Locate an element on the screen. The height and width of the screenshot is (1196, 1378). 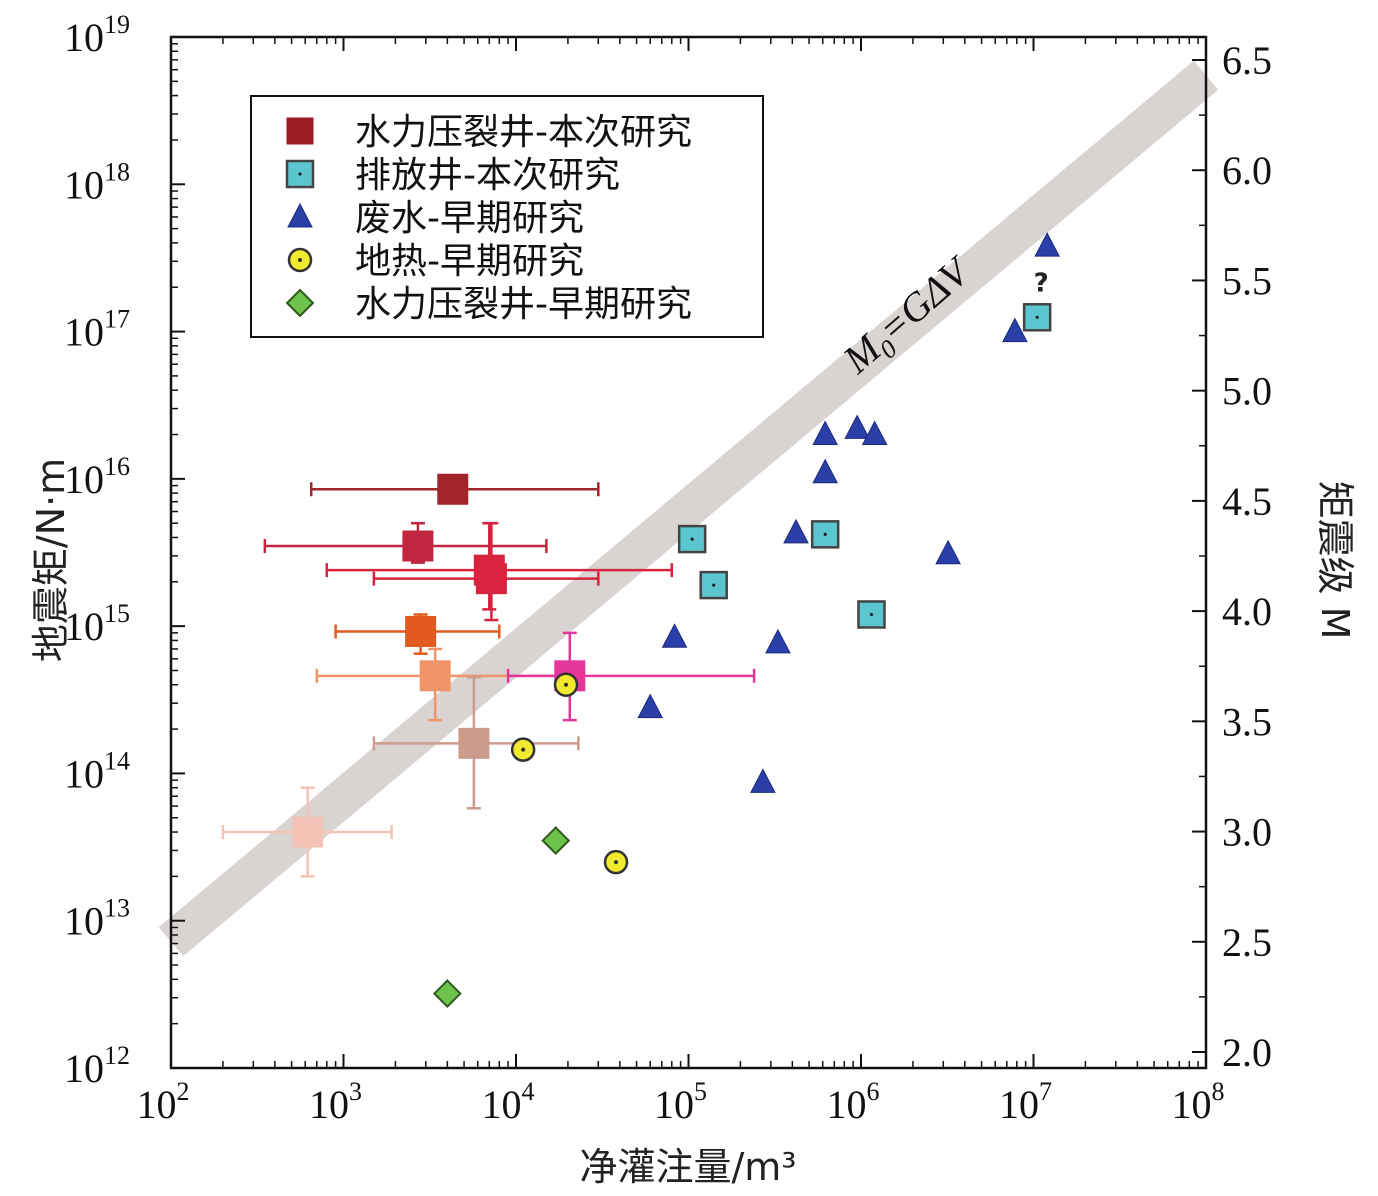
y-tick-label: 1013 is located at coordinates (97, 919).